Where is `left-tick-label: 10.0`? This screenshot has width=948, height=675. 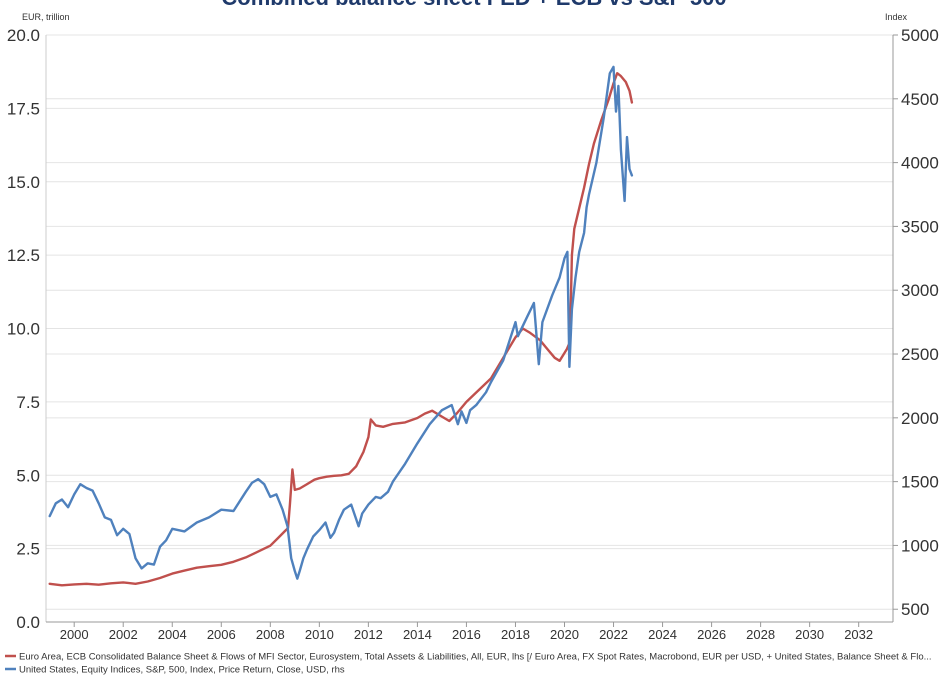
left-tick-label: 10.0 is located at coordinates (23, 329).